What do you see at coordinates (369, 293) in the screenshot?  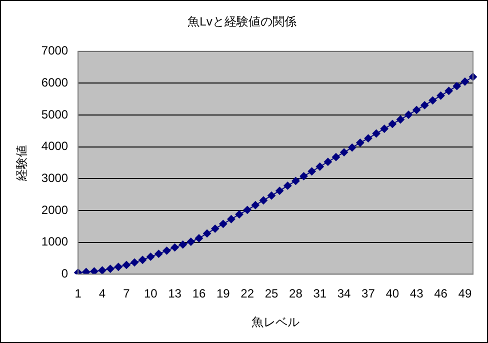 I see `x-tick-label: 37` at bounding box center [369, 293].